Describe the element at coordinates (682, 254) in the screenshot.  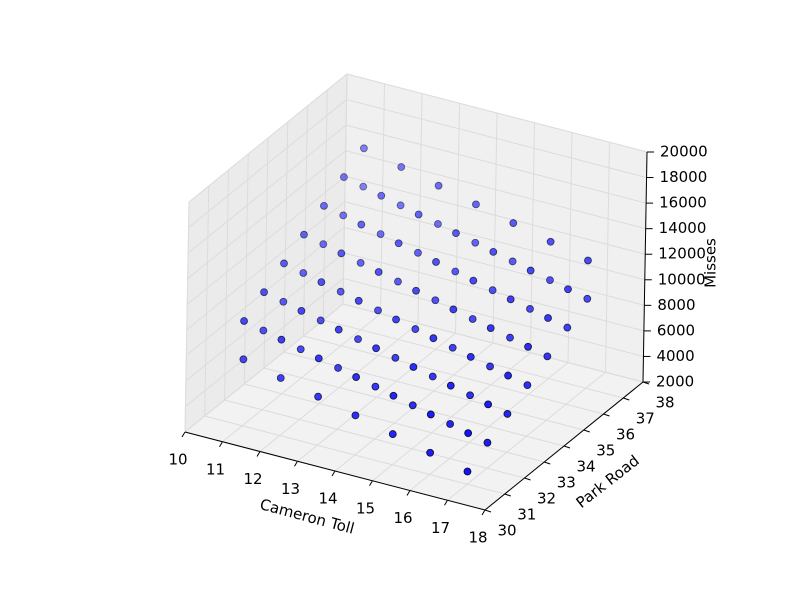
I see `z-tick-label: 12000` at that location.